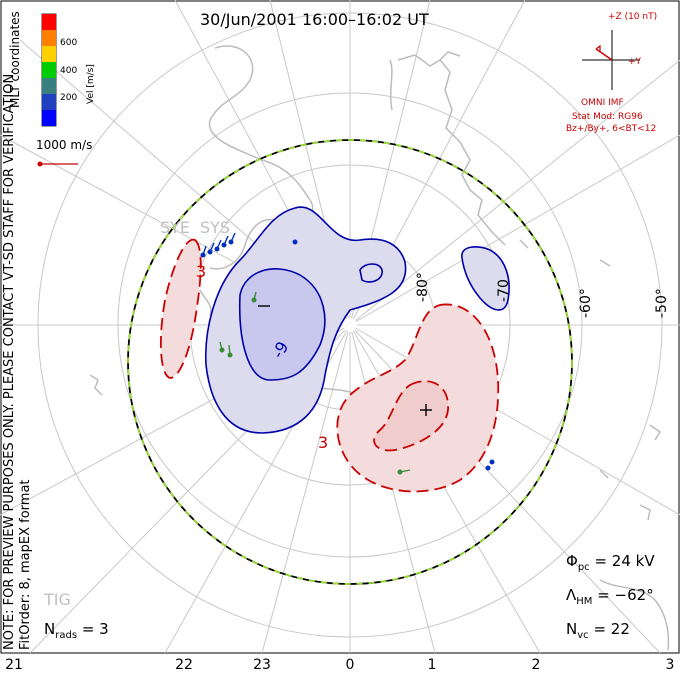 Image resolution: width=680 pixels, height=678 pixels. I want to click on phi-symbol: Φ, so click(572, 561).